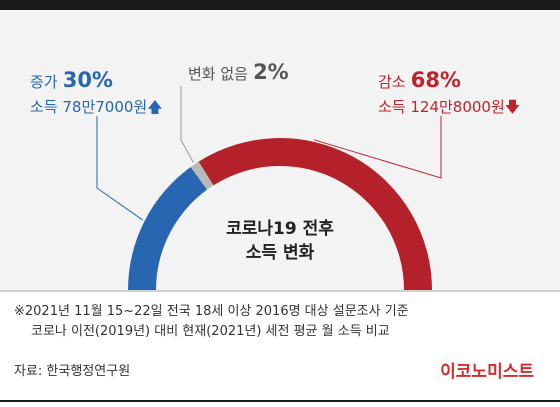  I want to click on detail-increase: 소득 78만7000원, so click(89, 107).